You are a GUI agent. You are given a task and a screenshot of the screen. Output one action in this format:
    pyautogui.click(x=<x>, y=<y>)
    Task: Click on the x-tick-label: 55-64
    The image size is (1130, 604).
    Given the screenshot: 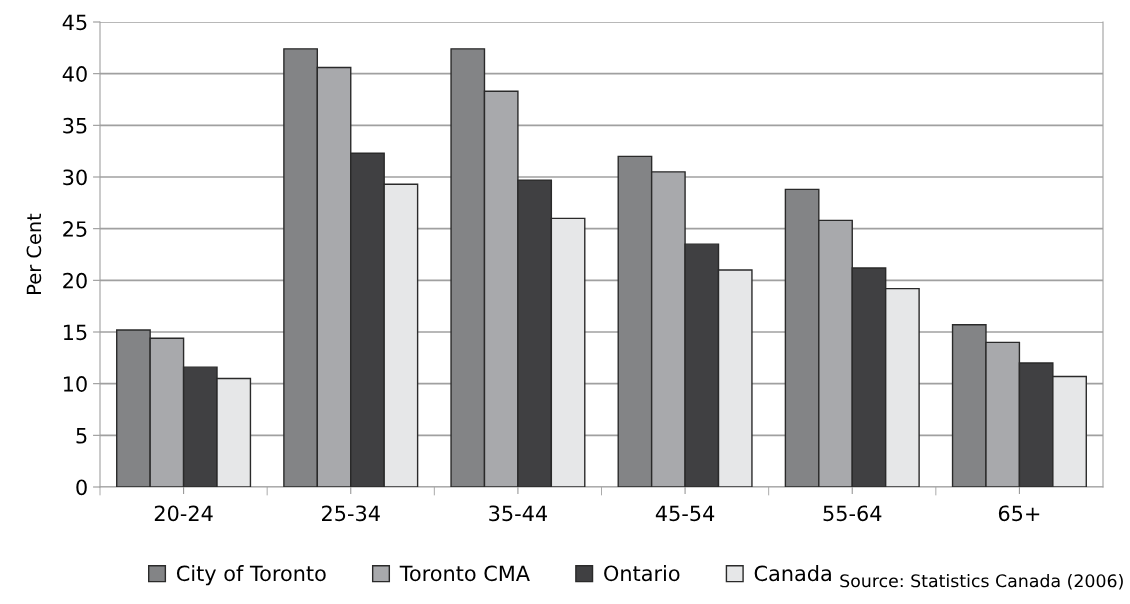 What is the action you would take?
    pyautogui.click(x=852, y=513)
    